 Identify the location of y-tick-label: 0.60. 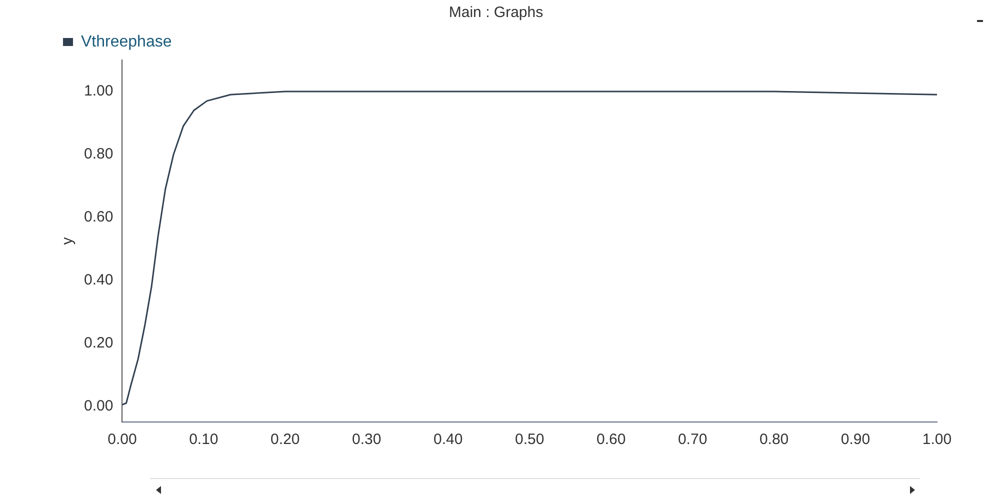
(99, 217).